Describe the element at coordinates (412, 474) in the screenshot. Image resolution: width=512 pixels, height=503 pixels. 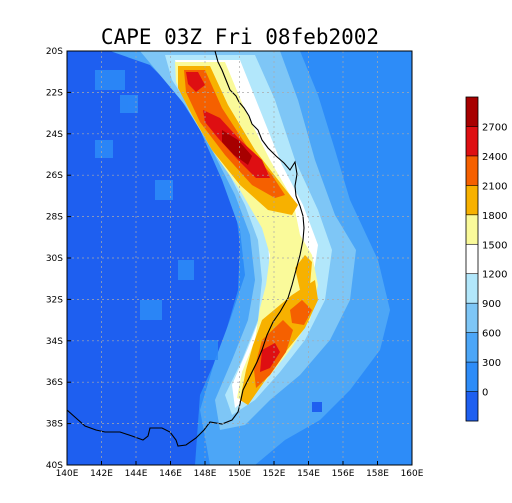
I see `x-tick-label: 160E` at that location.